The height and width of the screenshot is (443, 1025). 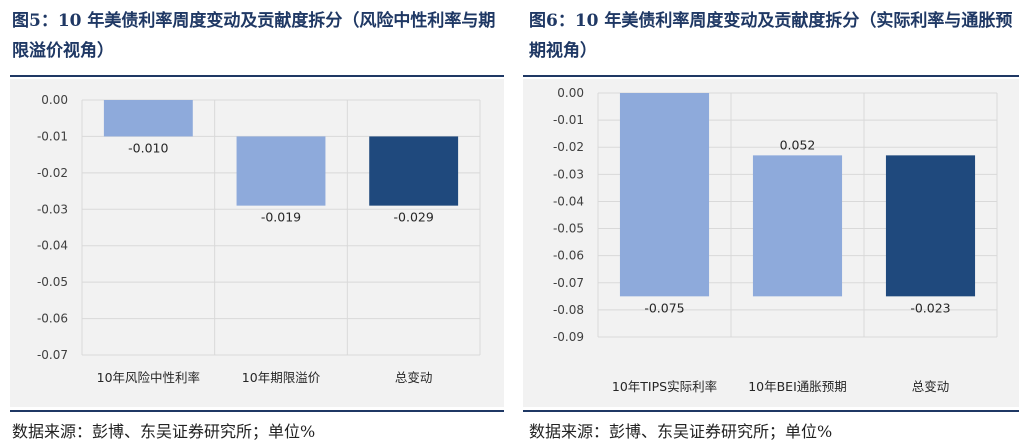 What do you see at coordinates (254, 36) in the screenshot?
I see `figure-title: 图5：10 年美债利率周度变动及贡献度拆分（风险中性利率与期限溢价视角）` at bounding box center [254, 36].